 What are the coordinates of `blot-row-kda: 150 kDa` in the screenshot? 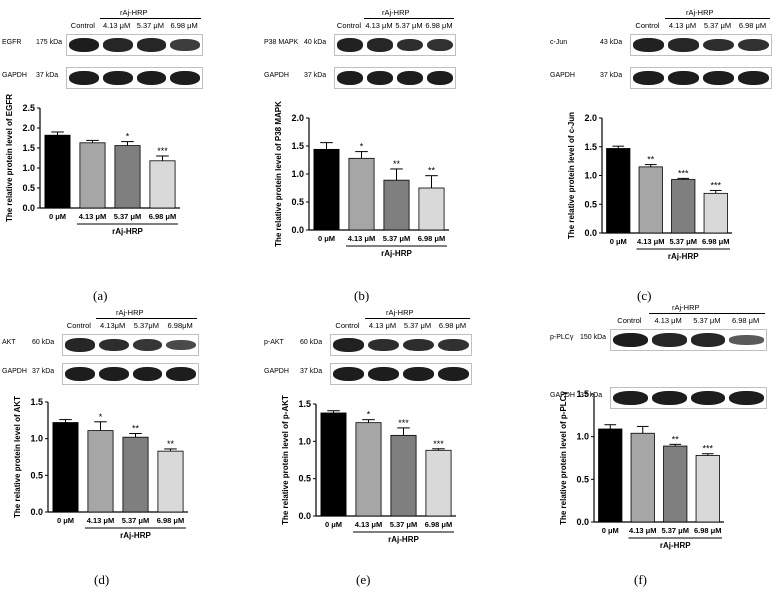 It's located at (593, 337).